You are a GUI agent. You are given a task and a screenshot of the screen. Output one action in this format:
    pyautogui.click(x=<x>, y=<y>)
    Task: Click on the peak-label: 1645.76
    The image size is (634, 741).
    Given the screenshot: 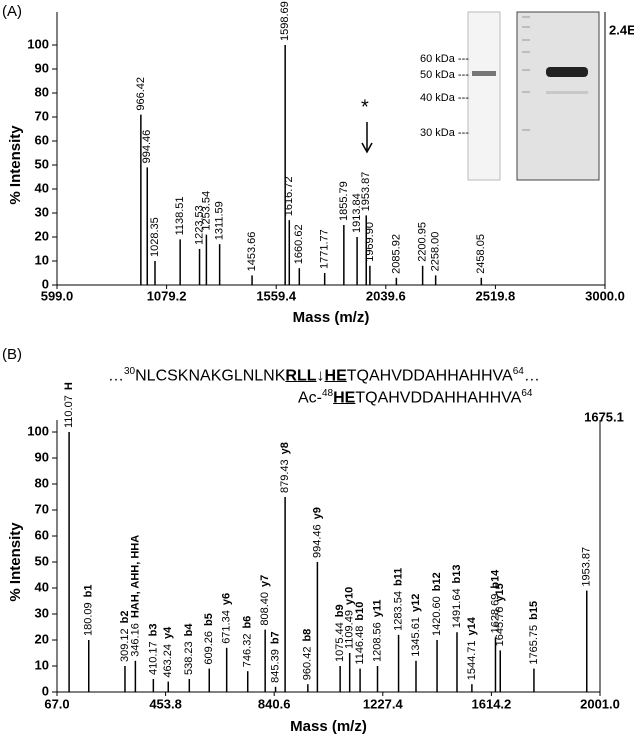 What is the action you would take?
    pyautogui.click(x=500, y=627)
    